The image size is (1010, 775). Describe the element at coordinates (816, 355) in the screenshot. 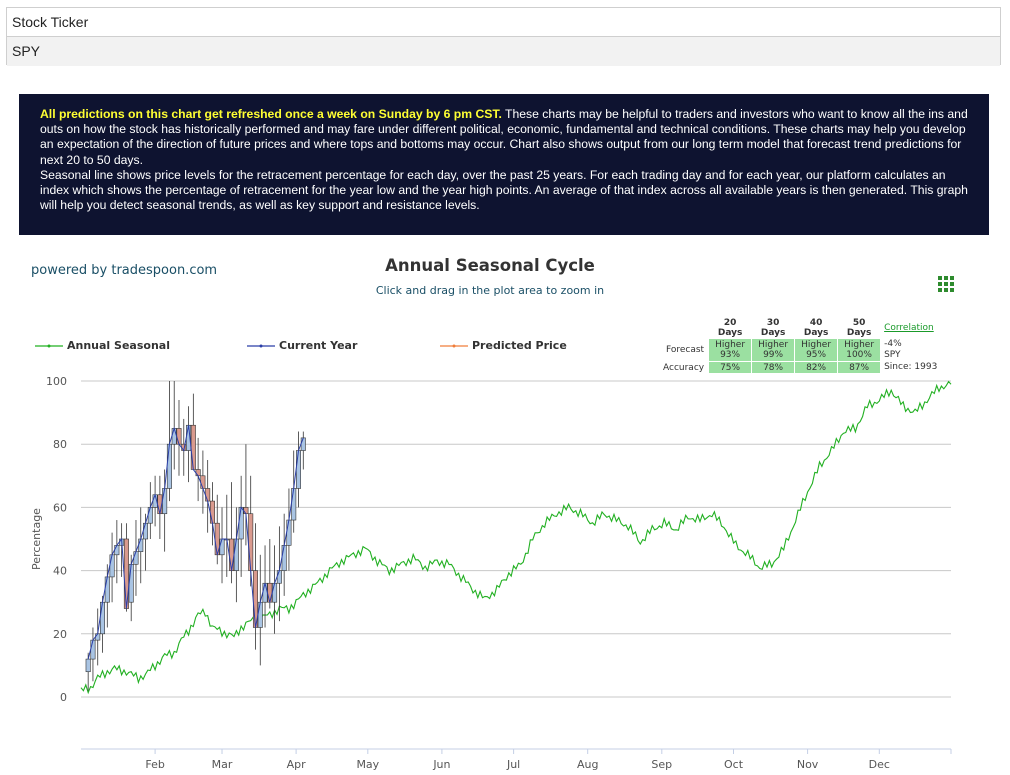

I see `forecast-pct-40: 95%` at that location.